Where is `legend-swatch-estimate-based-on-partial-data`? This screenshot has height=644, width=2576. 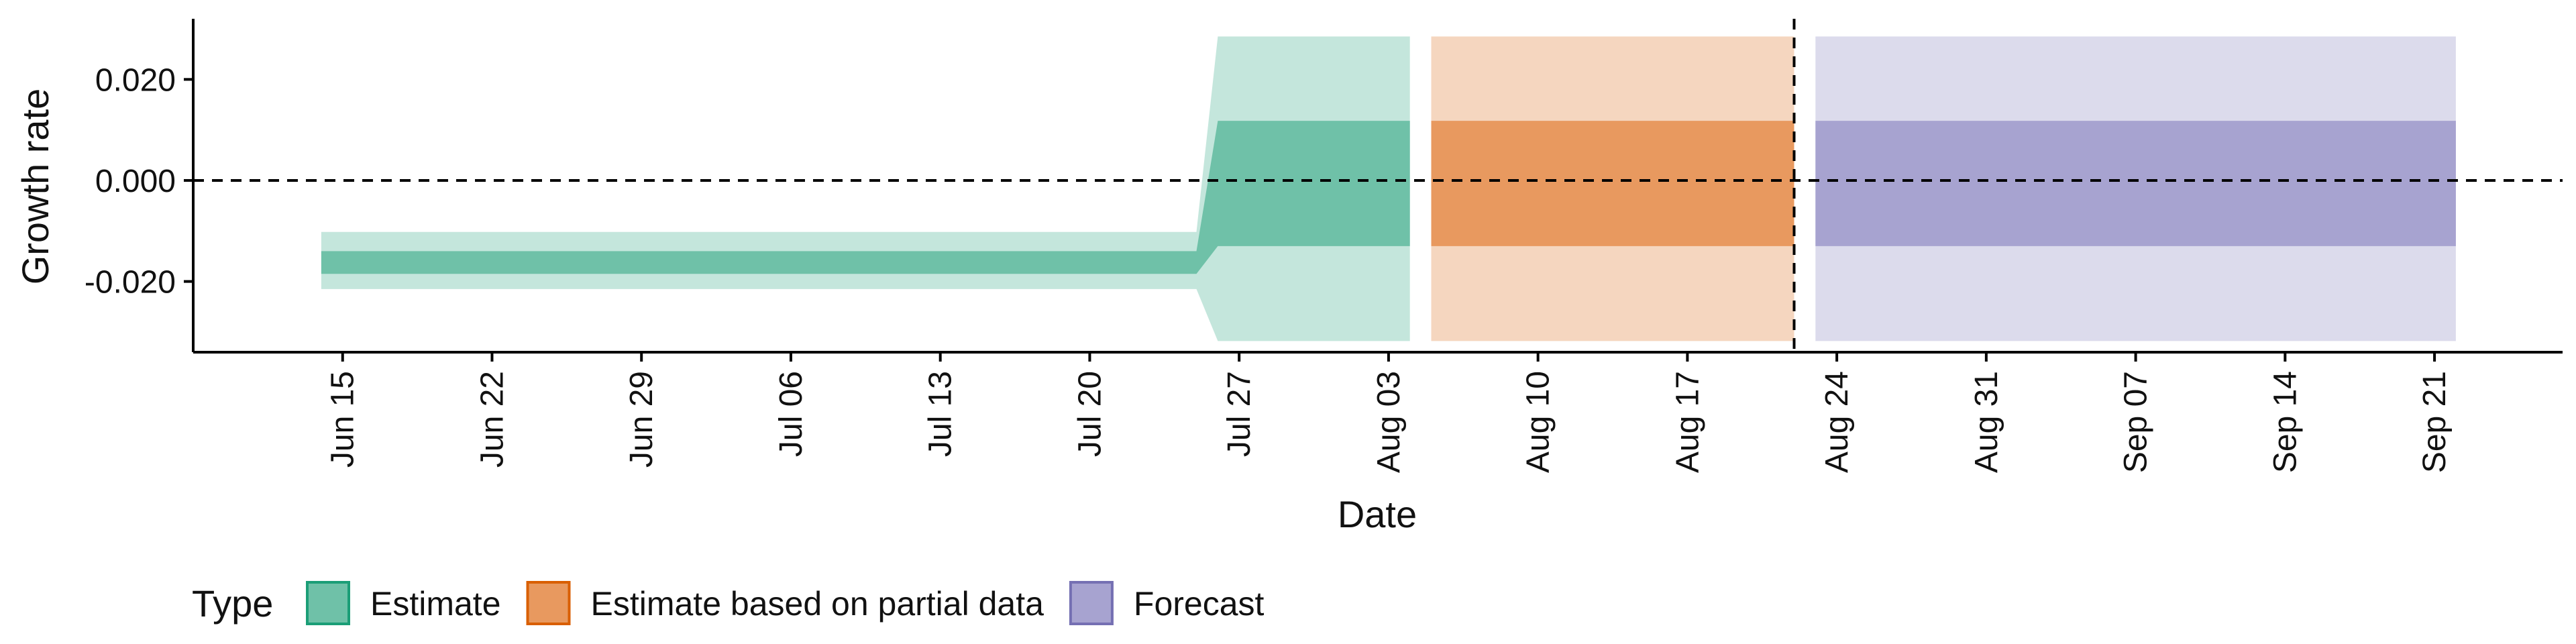 legend-swatch-estimate-based-on-partial-data is located at coordinates (548, 603).